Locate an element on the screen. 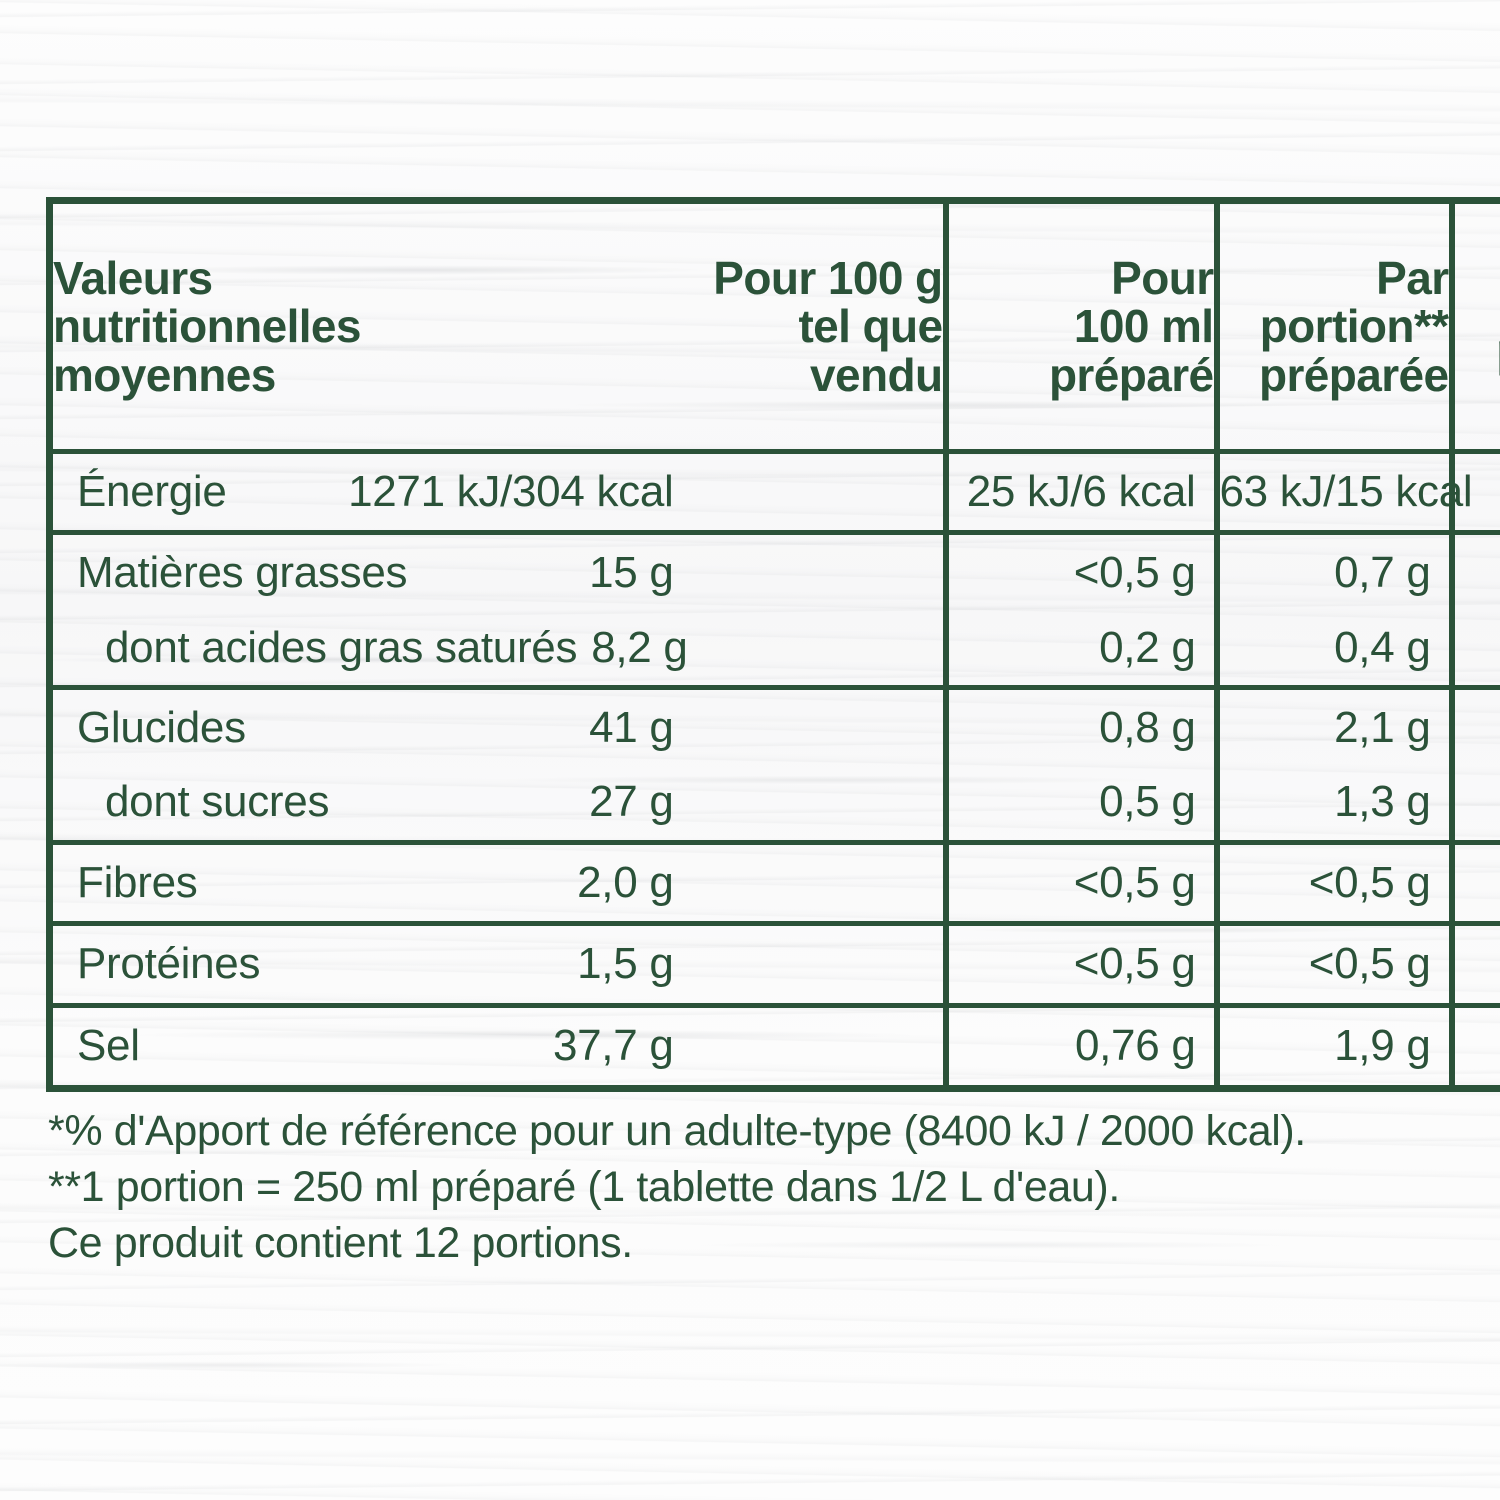 This screenshot has height=1500, width=1500. row-matieres-grasses-label-value: Matières grasses 15 g is located at coordinates (361, 570).